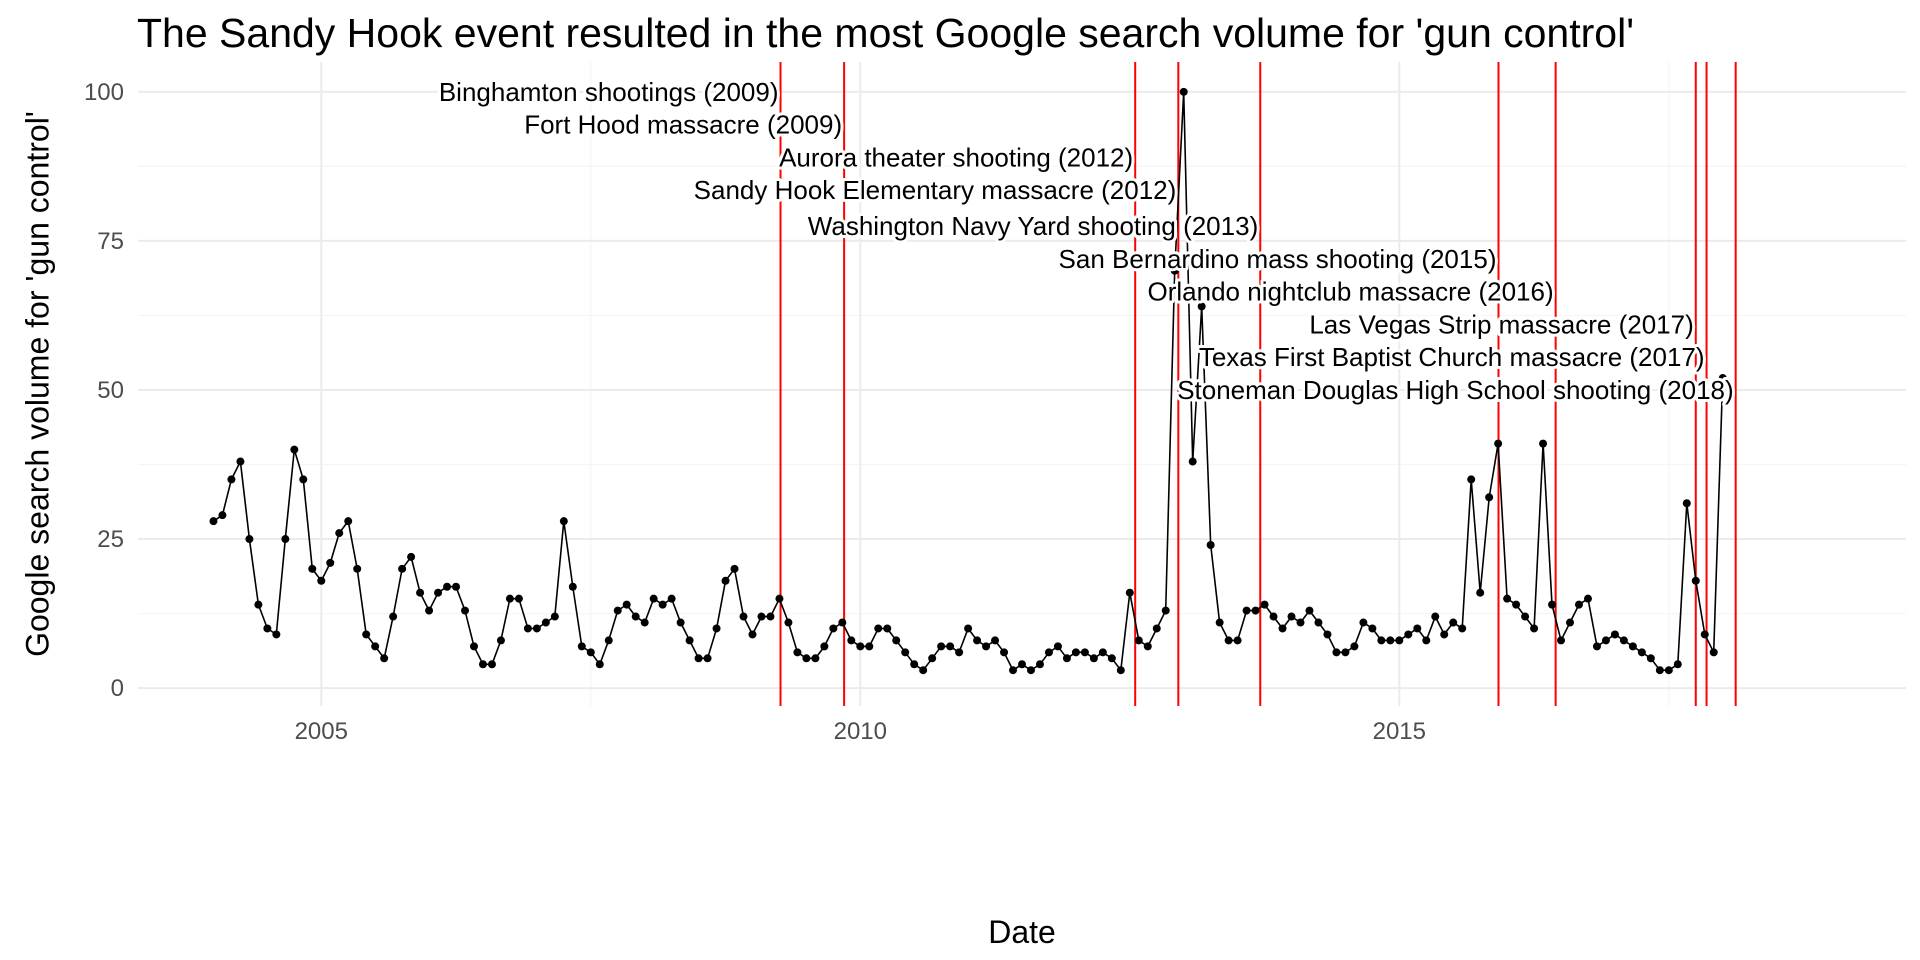 Image resolution: width=1920 pixels, height=960 pixels. What do you see at coordinates (37, 384) in the screenshot?
I see `y-axis-title: Google search volume for 'gun control'` at bounding box center [37, 384].